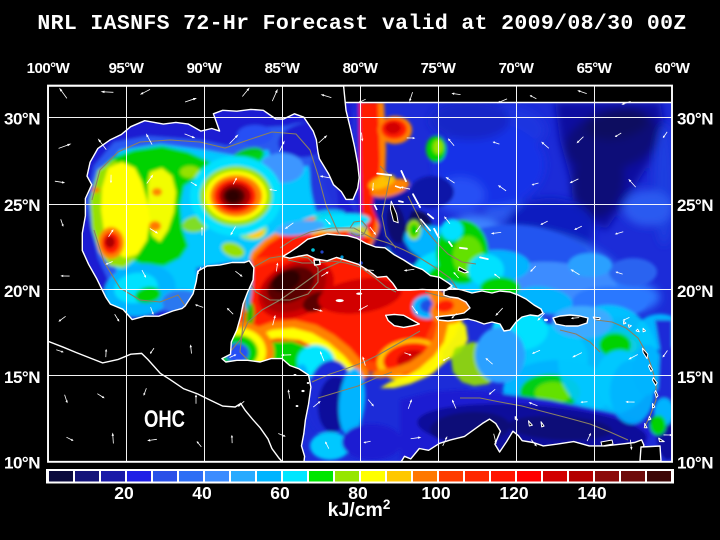 The image size is (720, 540). Describe the element at coordinates (361, 68) in the screenshot. I see `svg-text: 80°W` at that location.